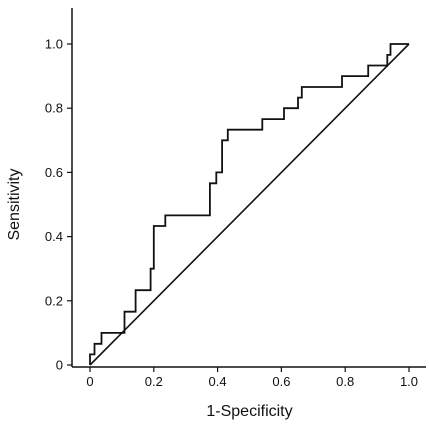 This screenshot has height=426, width=429. I want to click on x-tick-label: 0.8, so click(345, 381).